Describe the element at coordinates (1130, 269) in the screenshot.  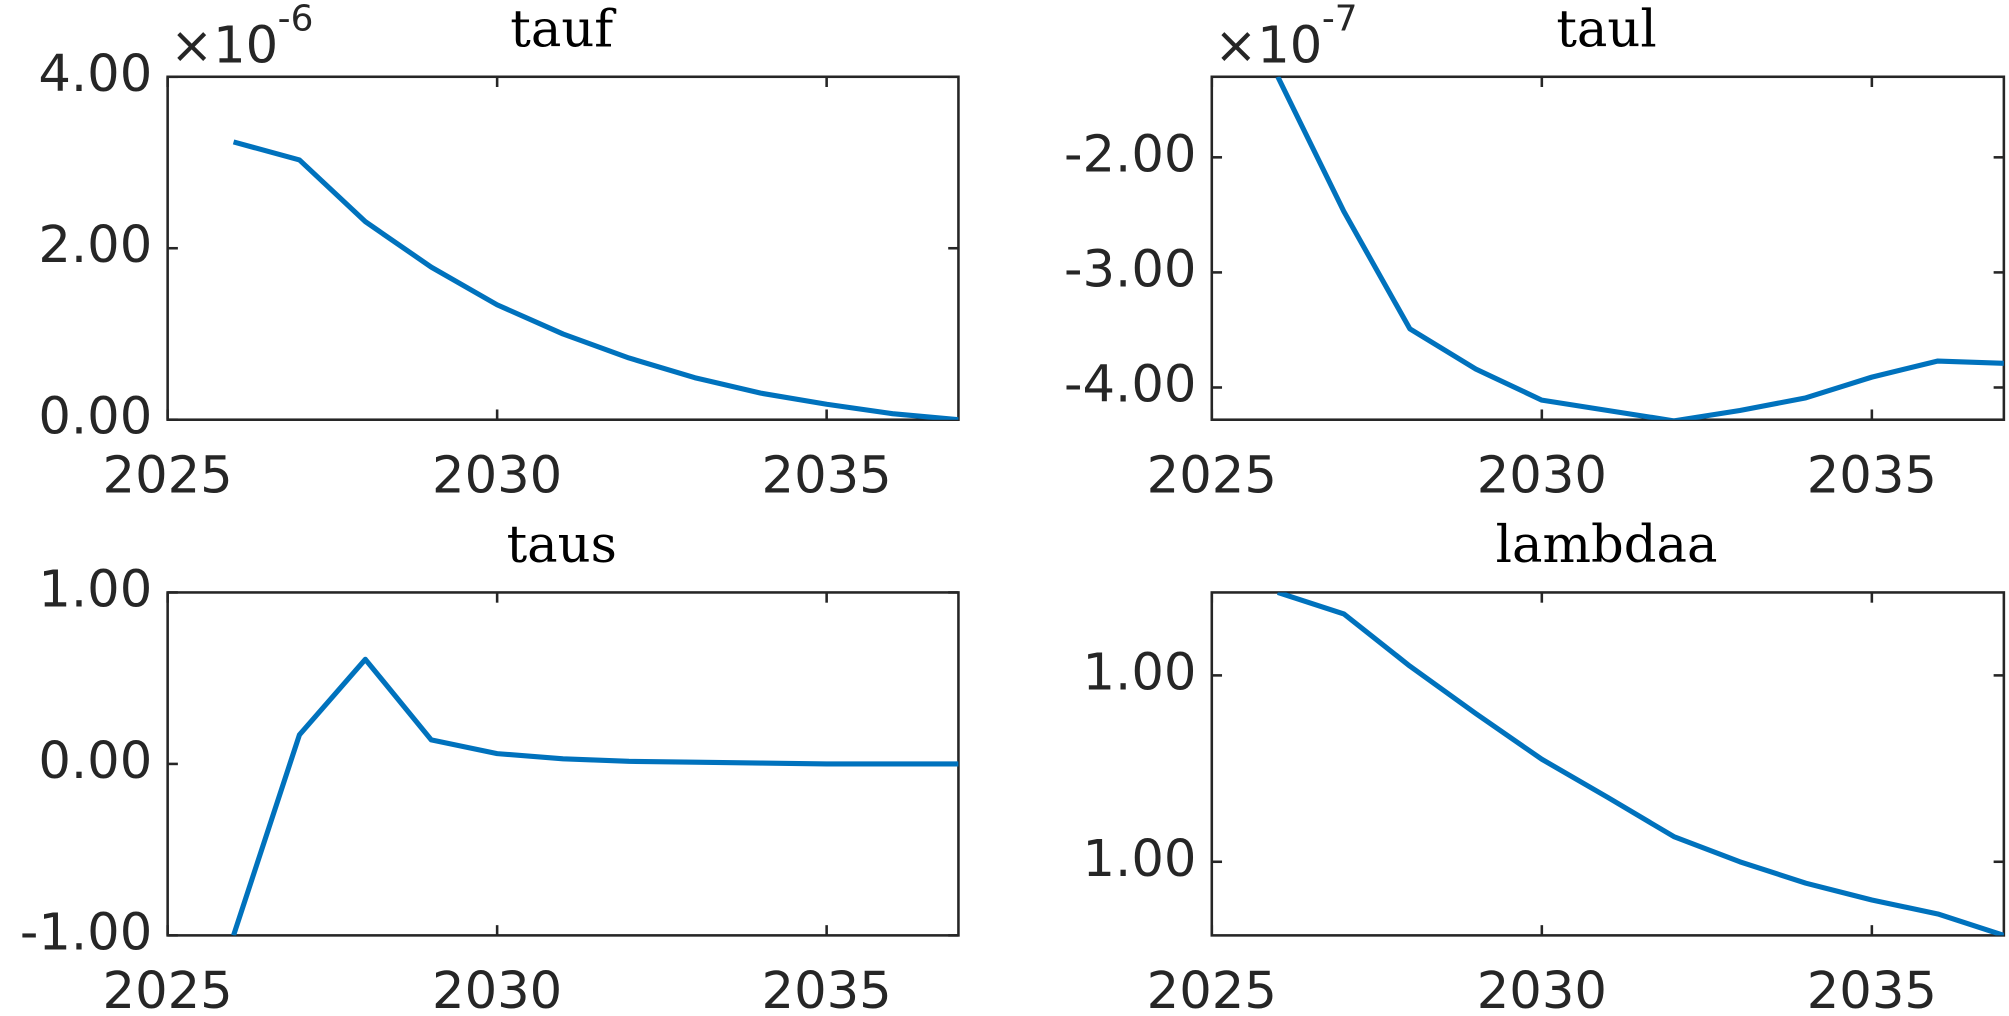
I see `y-tick-label: -3.00` at that location.